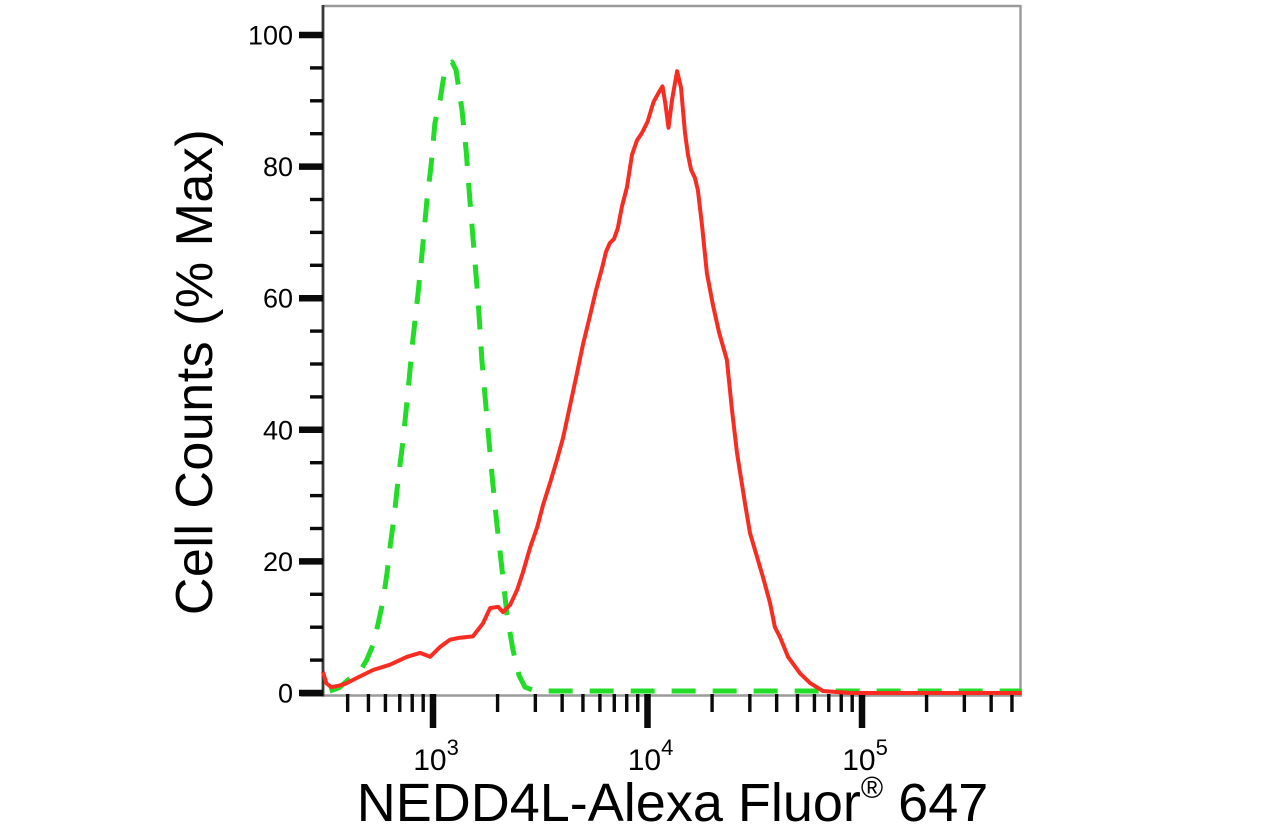  I want to click on x-axis-title-text: NEDD4L-Alexa Fluor, so click(608, 803).